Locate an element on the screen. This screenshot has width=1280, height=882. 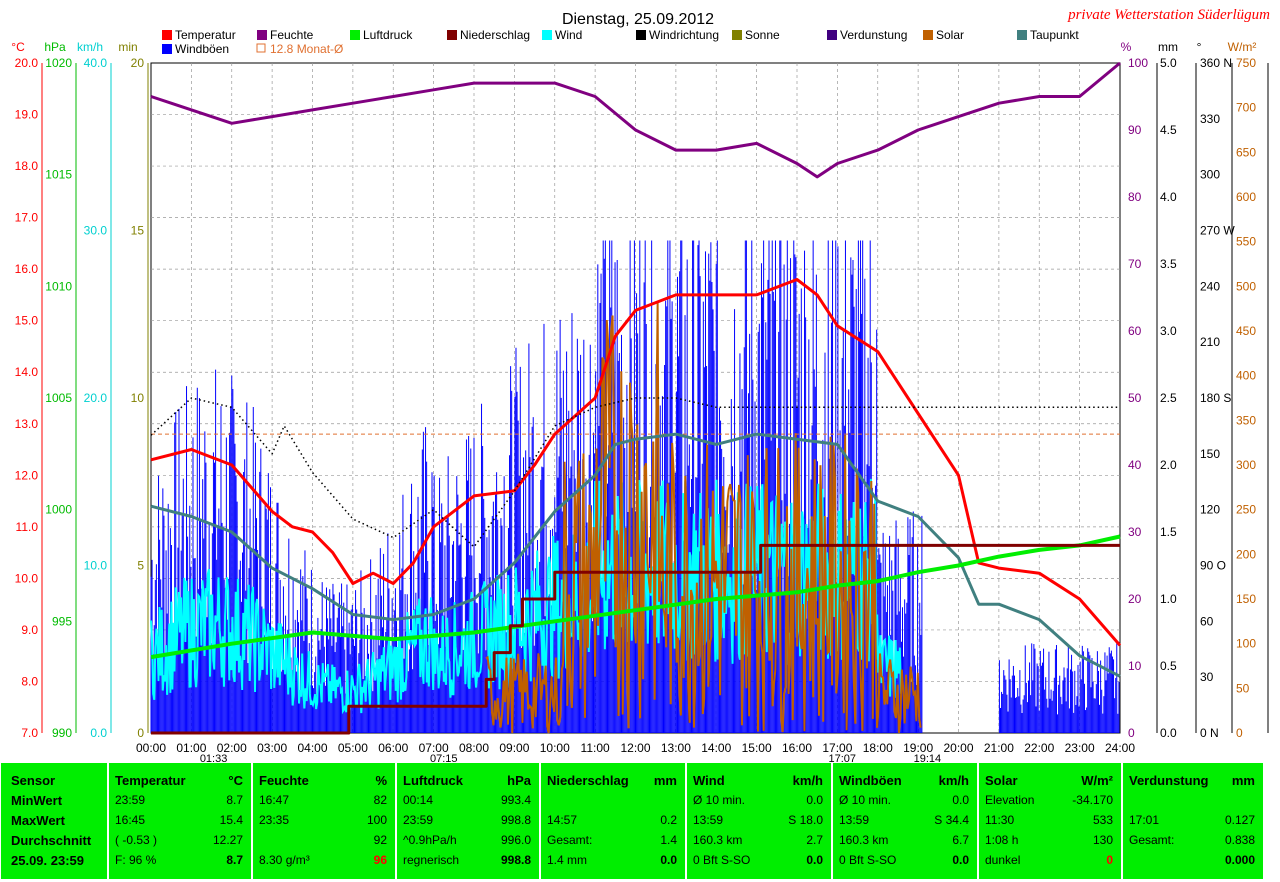
axis-tick-rain: 4.5 is located at coordinates (1168, 130).